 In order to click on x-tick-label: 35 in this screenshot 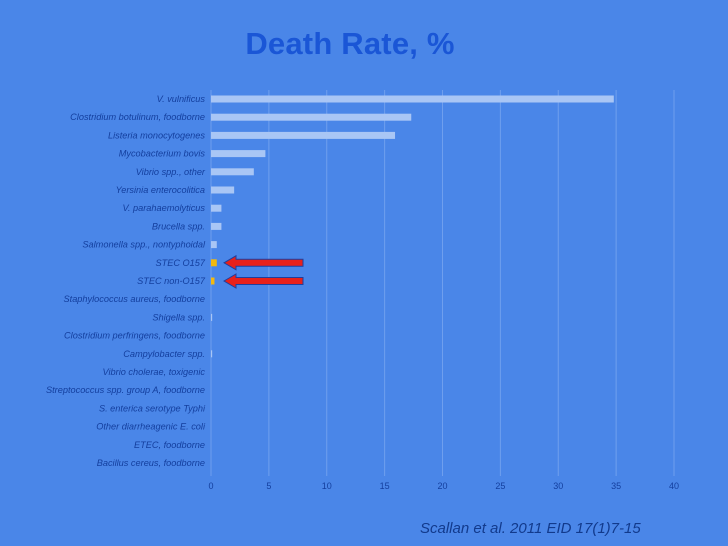, I will do `click(616, 486)`.